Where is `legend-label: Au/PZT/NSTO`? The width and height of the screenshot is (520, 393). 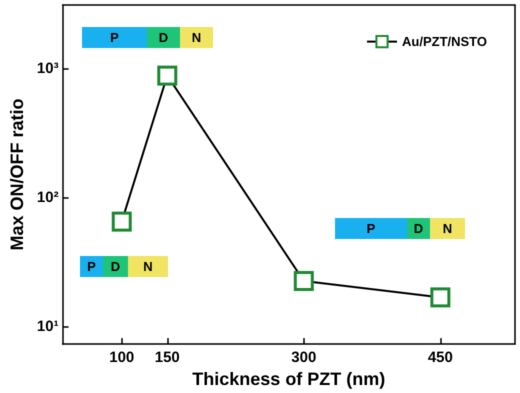
legend-label: Au/PZT/NSTO is located at coordinates (444, 42).